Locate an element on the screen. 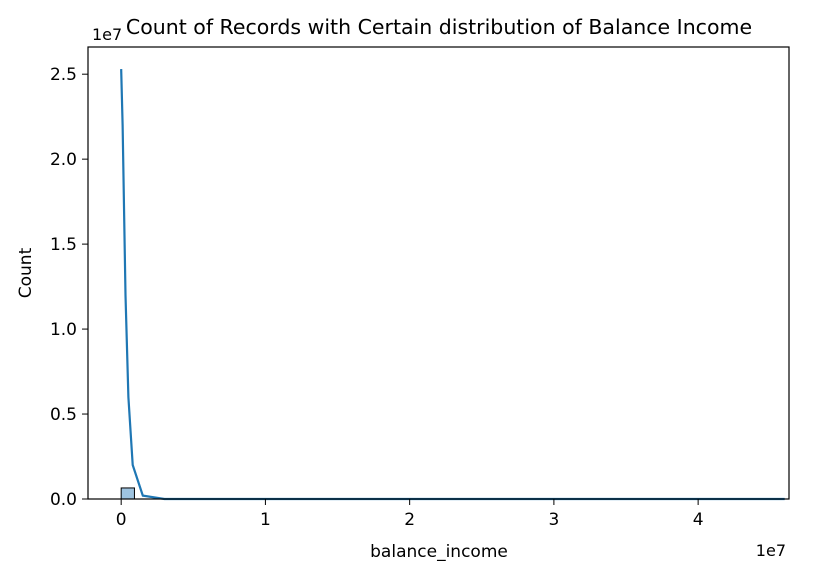 This screenshot has width=837, height=578. y-tick-label: 1.5 is located at coordinates (63, 245).